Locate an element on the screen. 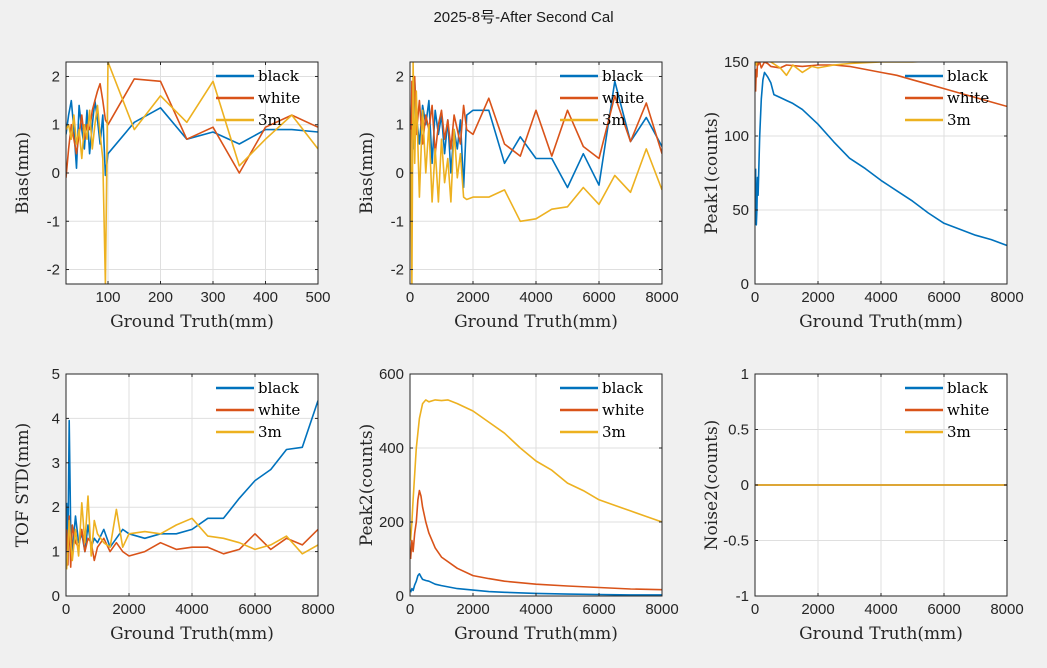 The image size is (1047, 668). y-axis-label: TOF STD(mm) is located at coordinates (23, 485).